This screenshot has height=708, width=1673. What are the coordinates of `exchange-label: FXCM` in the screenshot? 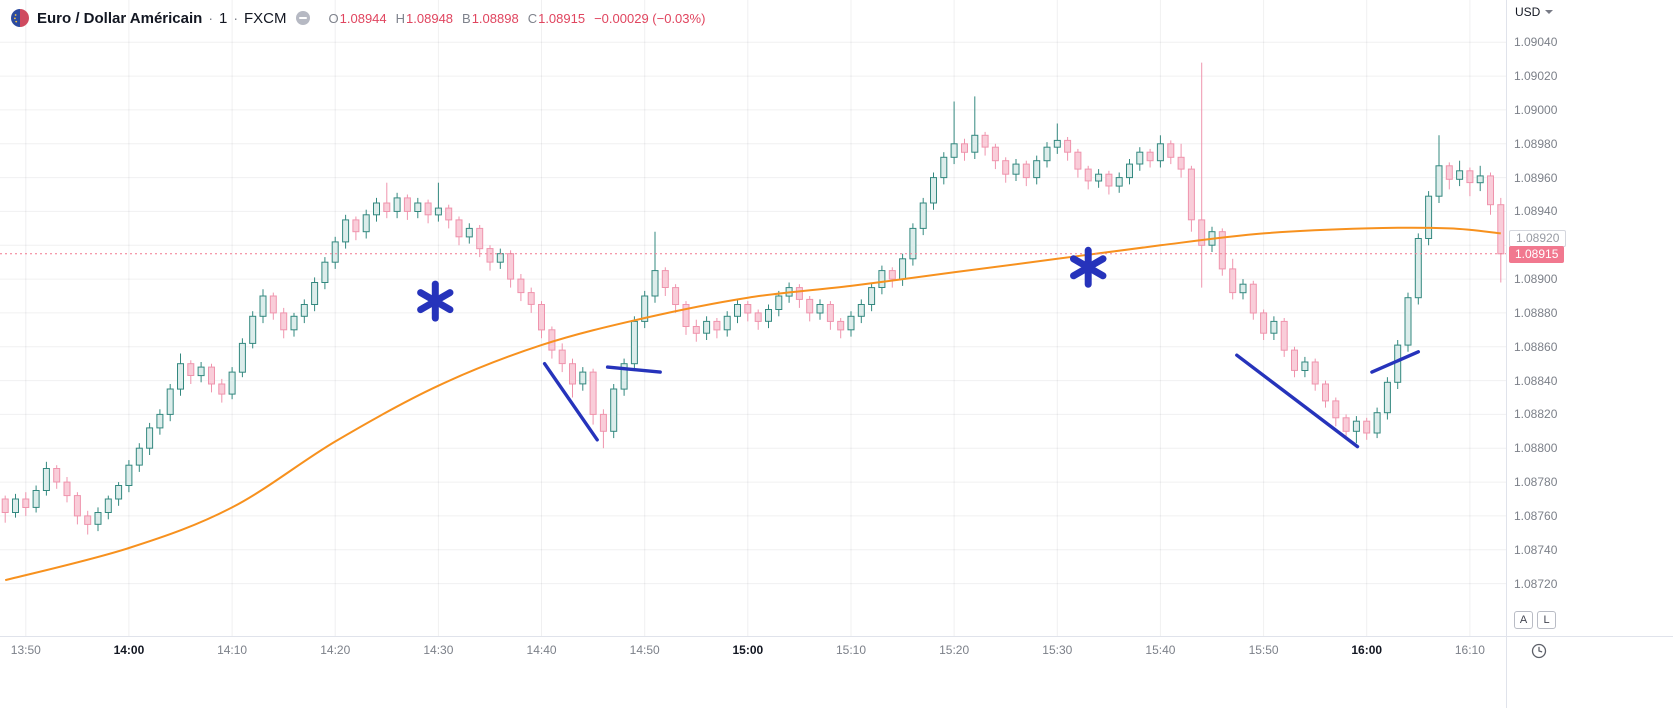 It's located at (265, 18).